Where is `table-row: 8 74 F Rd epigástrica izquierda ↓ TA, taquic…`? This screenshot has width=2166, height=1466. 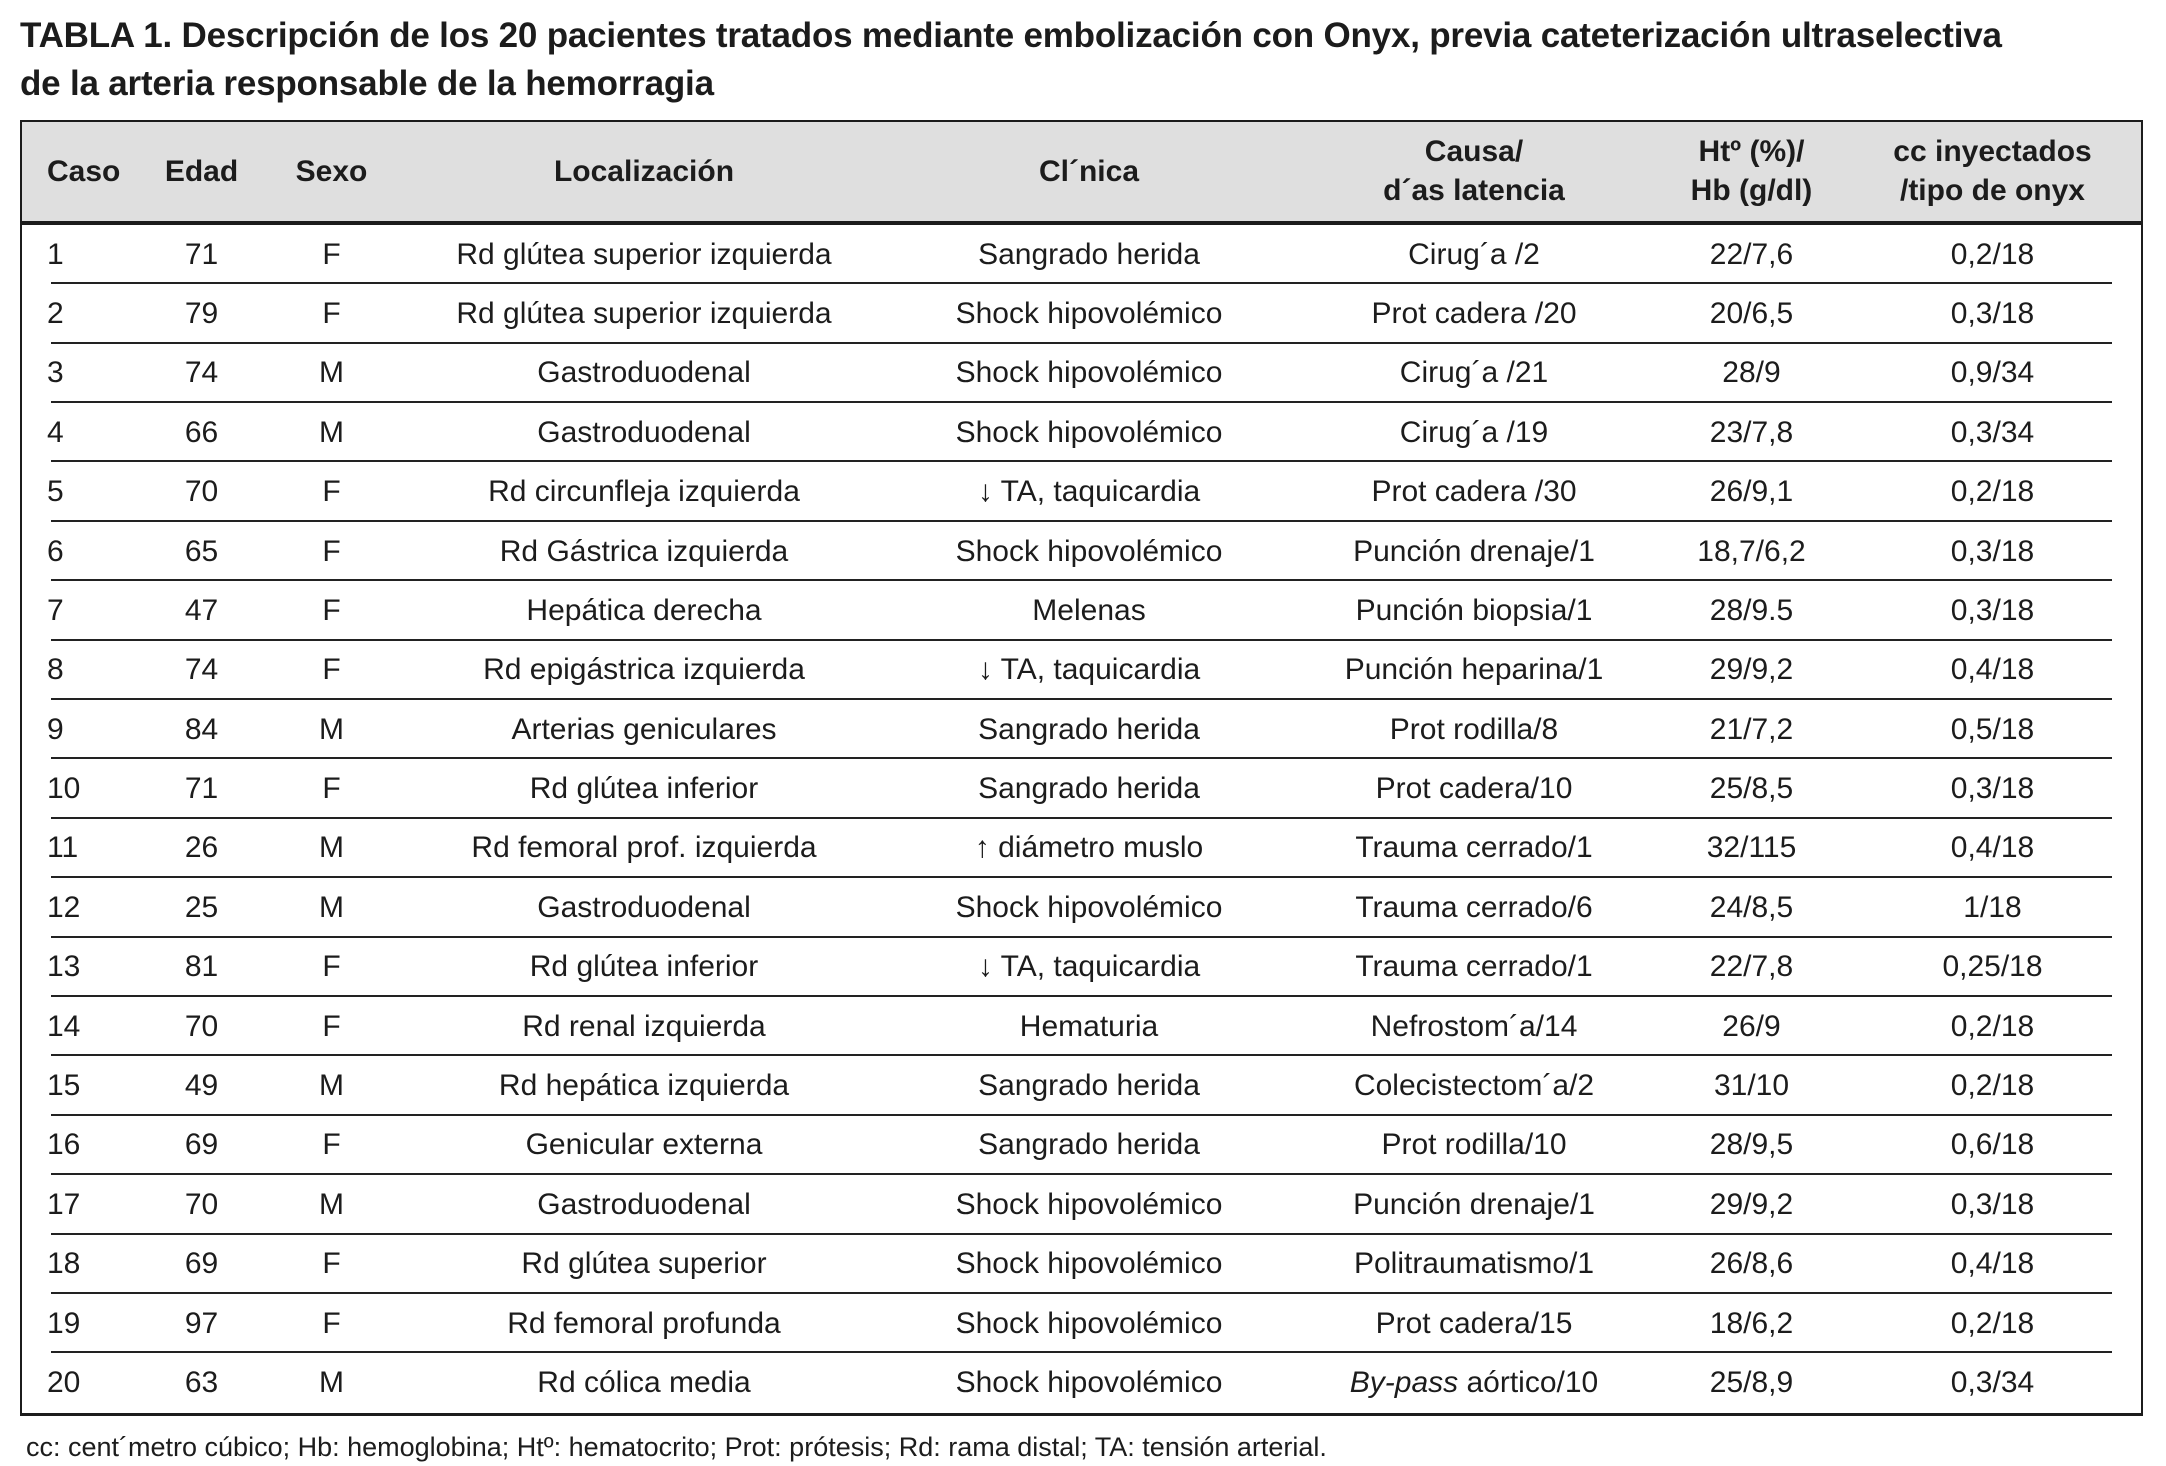 table-row: 8 74 F Rd epigástrica izquierda ↓ TA, taquic… is located at coordinates (1081, 670).